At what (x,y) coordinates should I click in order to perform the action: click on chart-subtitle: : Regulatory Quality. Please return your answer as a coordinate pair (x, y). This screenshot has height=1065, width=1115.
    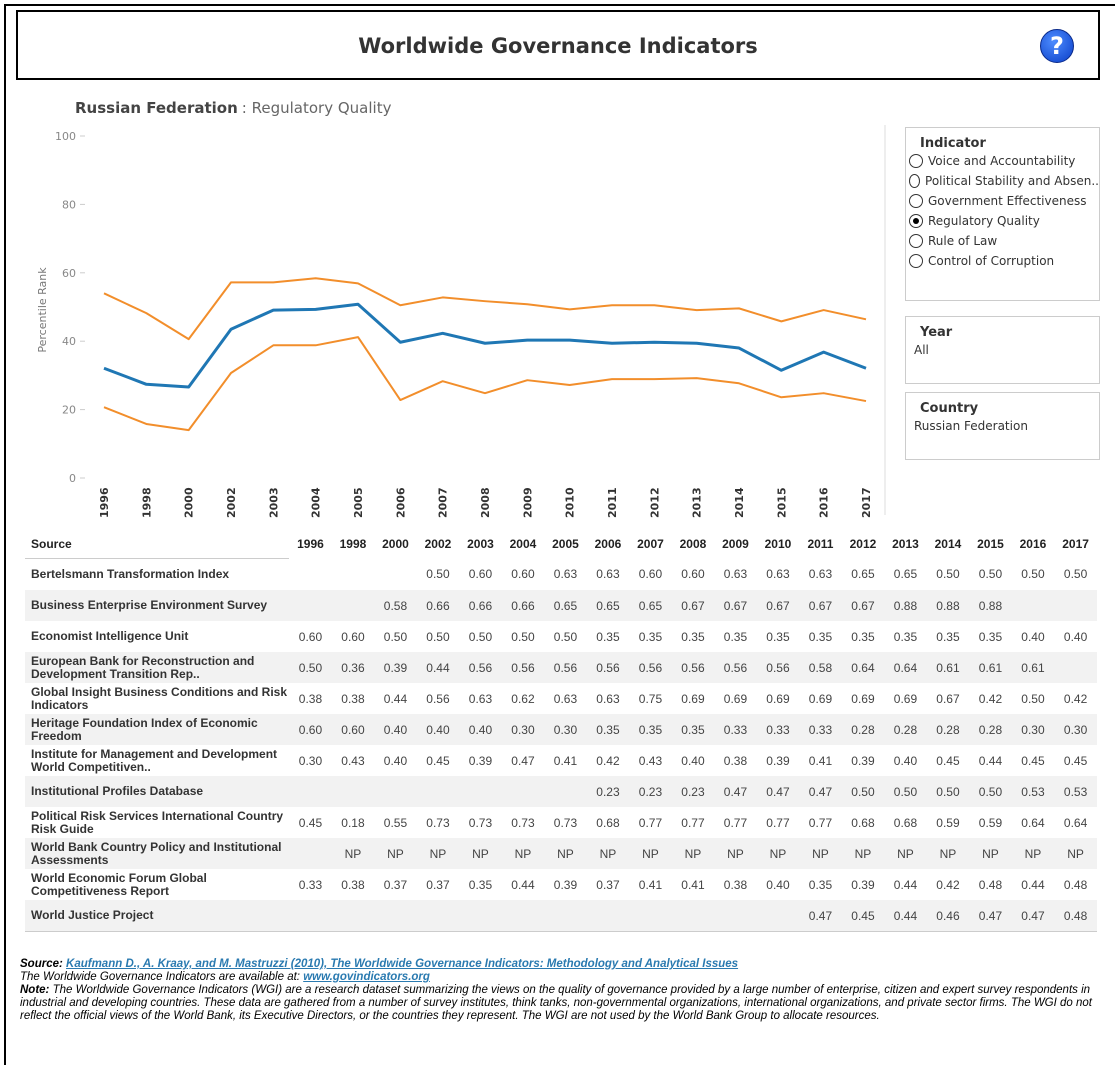
    Looking at the image, I should click on (317, 108).